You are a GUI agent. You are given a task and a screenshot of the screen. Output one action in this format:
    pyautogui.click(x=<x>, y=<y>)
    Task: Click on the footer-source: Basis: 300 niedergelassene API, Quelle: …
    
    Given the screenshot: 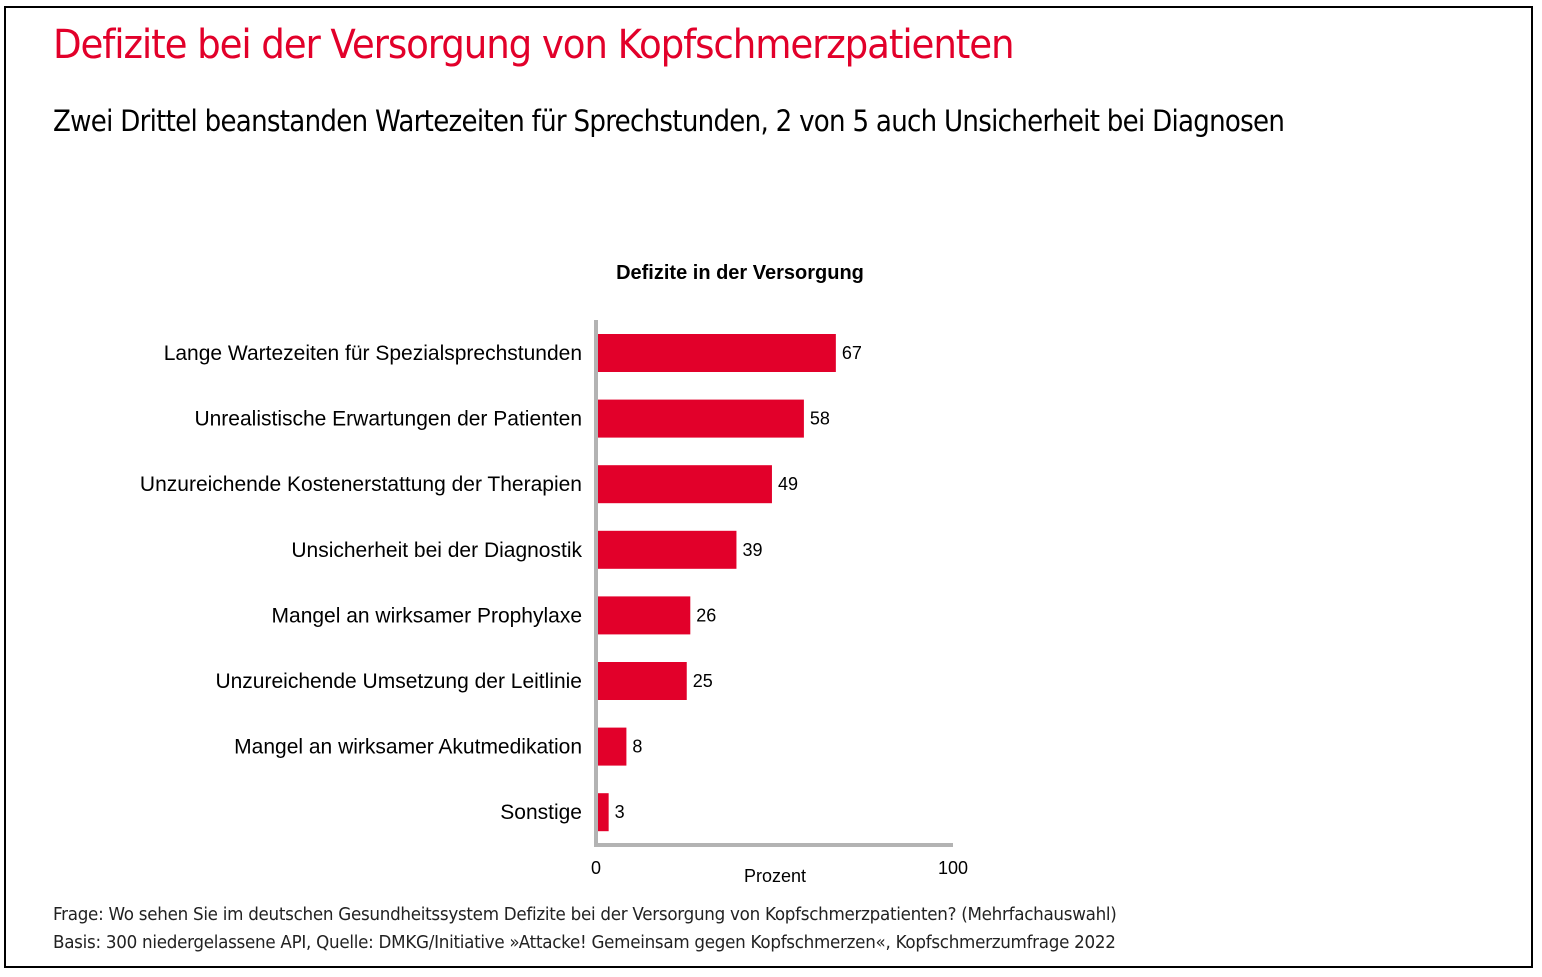 What is the action you would take?
    pyautogui.click(x=584, y=942)
    